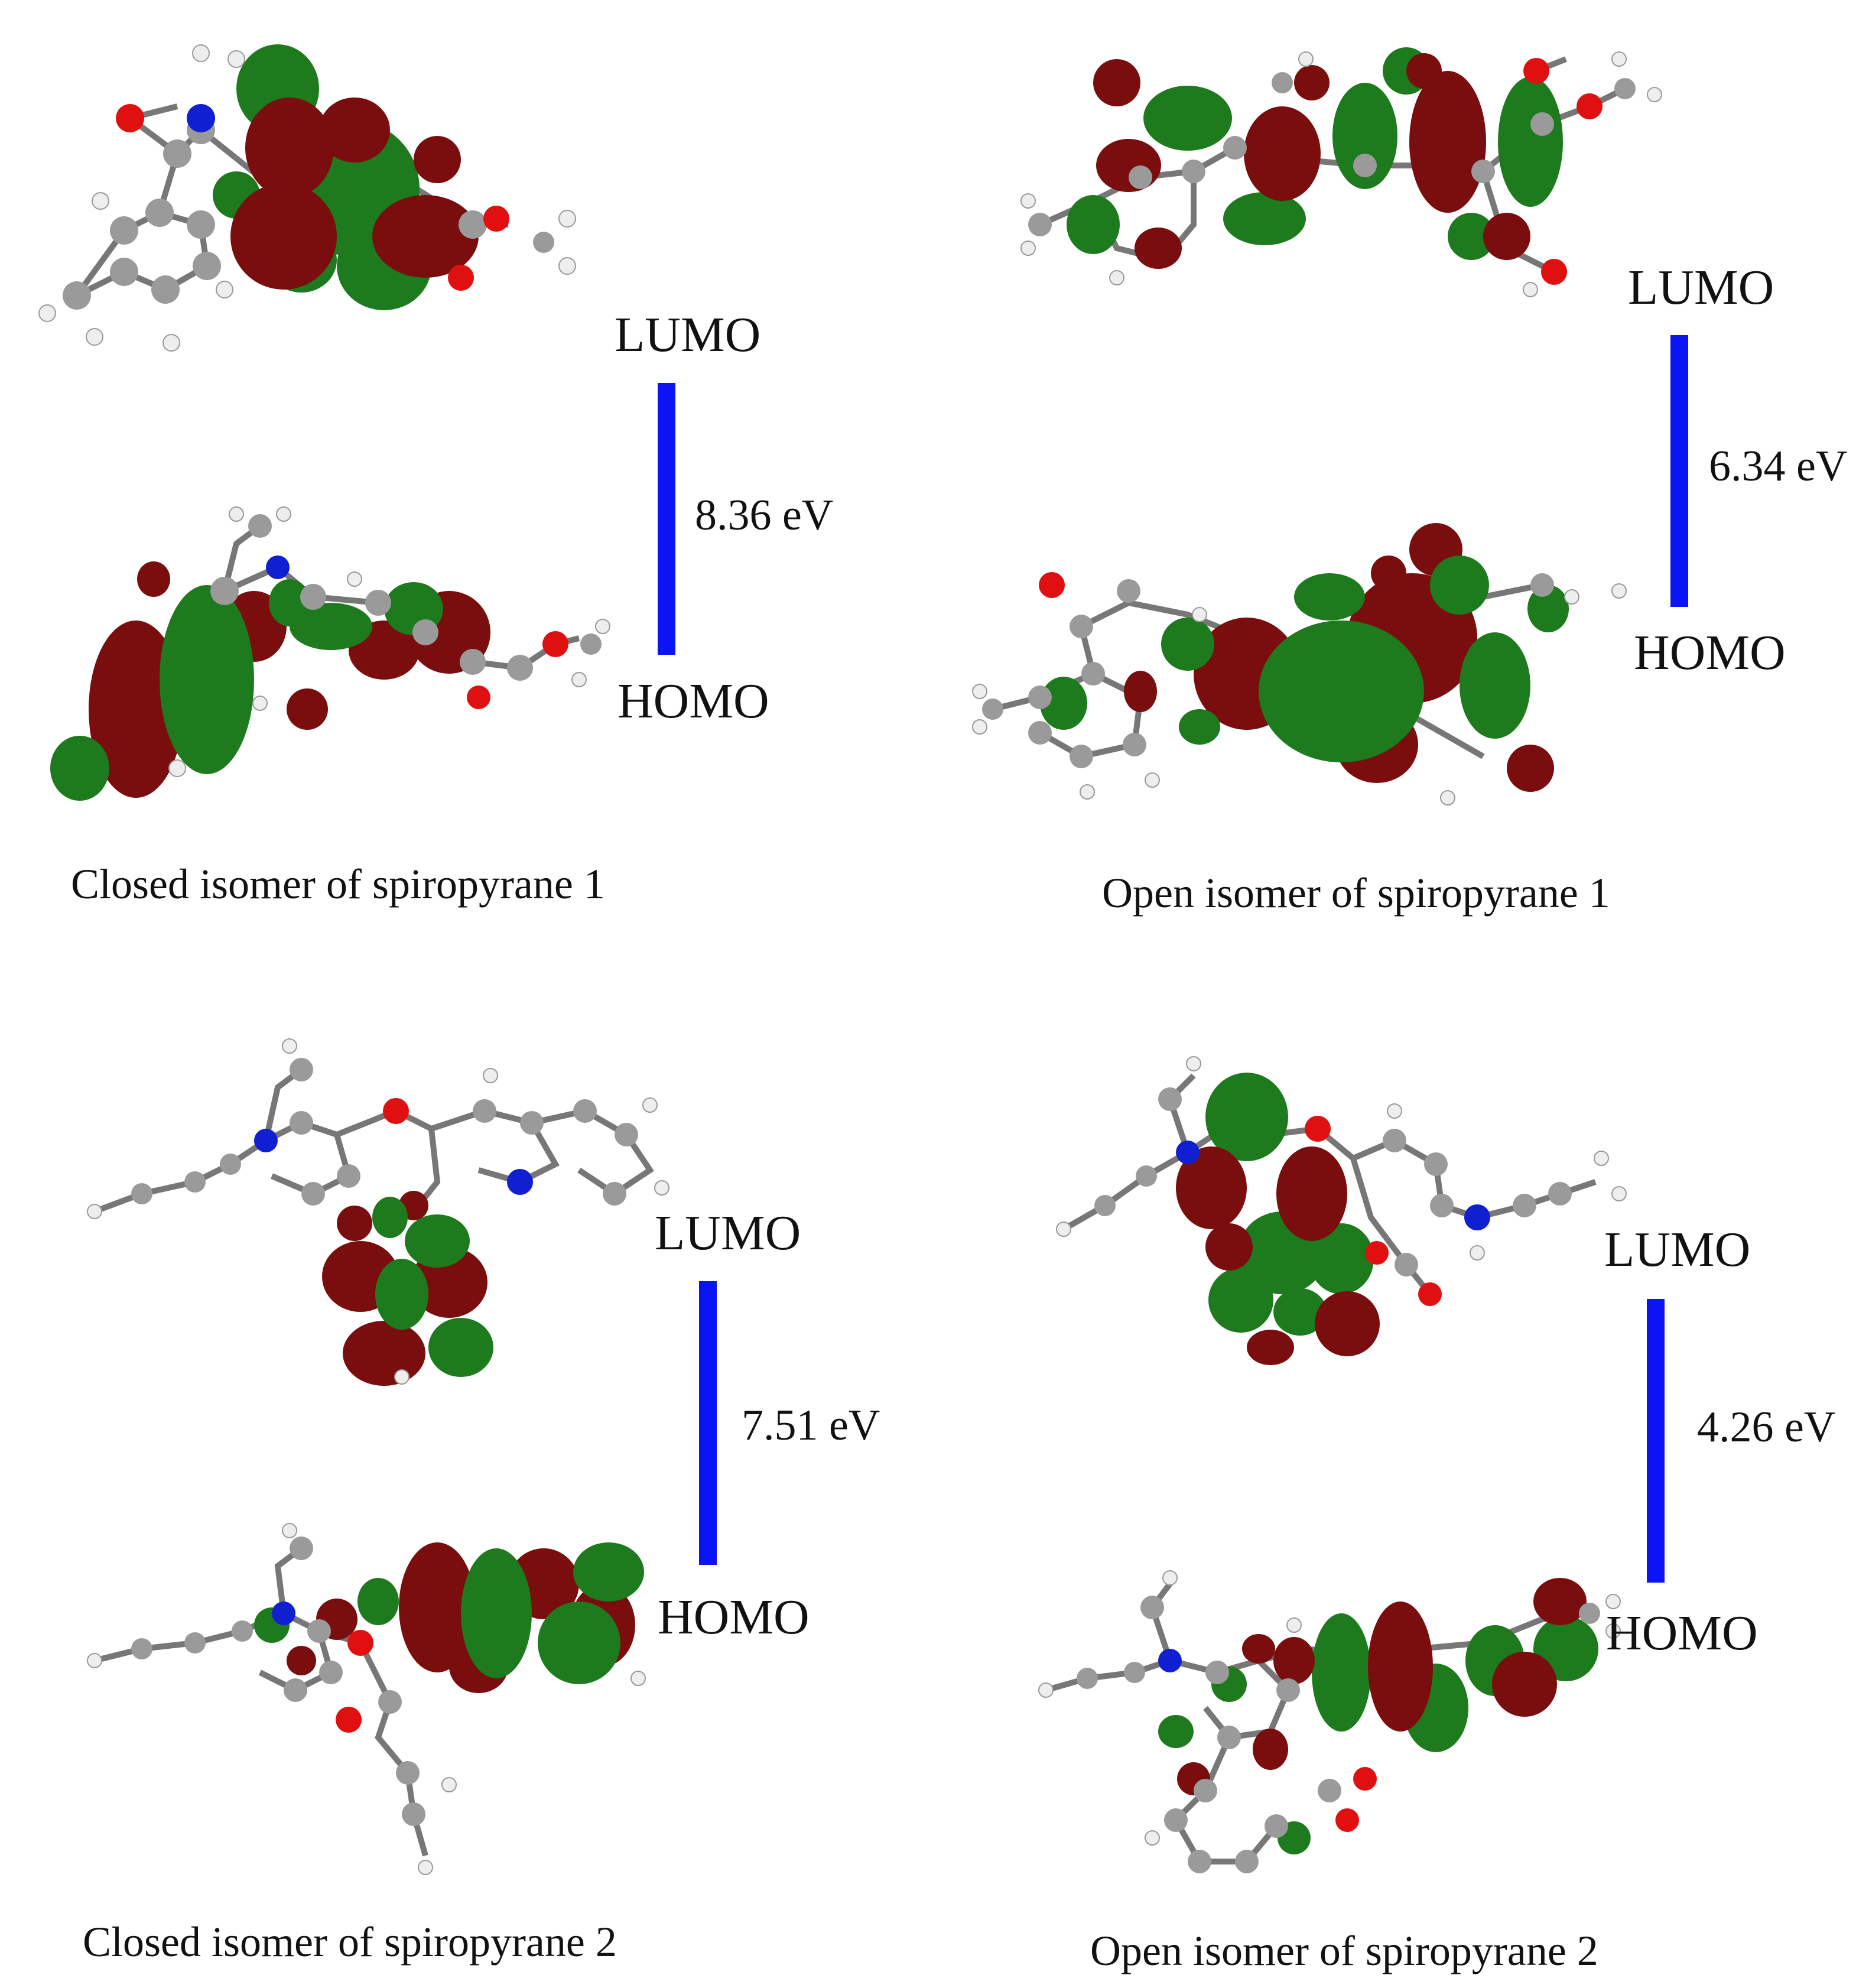 This screenshot has width=1869, height=1988. Describe the element at coordinates (811, 1425) in the screenshot. I see `energy-gap-value-closed-2: 7.51 eV` at that location.